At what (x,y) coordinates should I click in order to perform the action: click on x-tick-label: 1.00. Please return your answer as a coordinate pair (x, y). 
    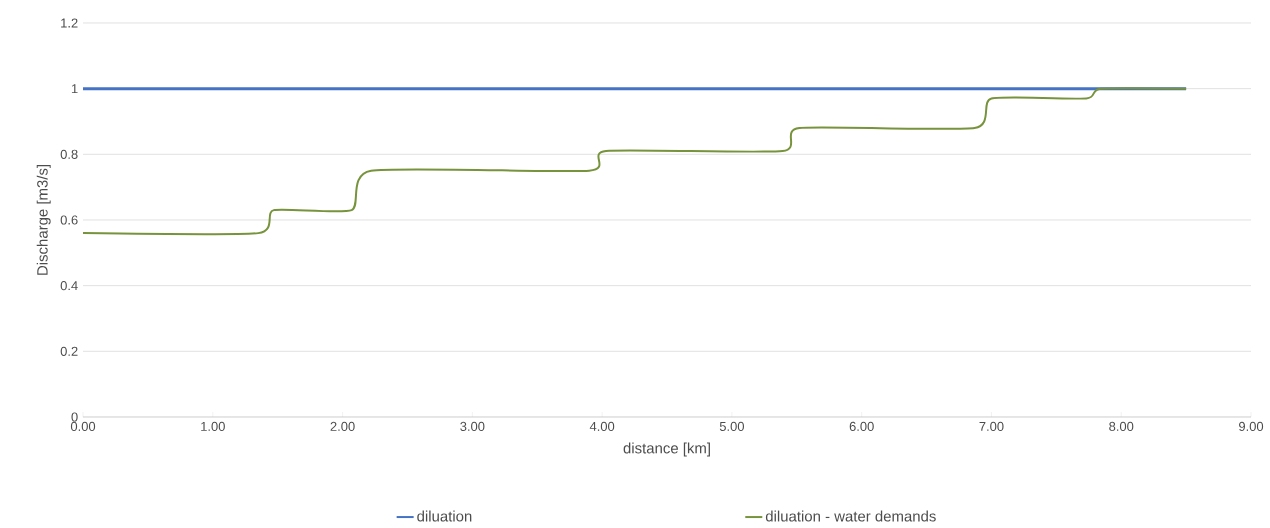
    Looking at the image, I should click on (213, 427).